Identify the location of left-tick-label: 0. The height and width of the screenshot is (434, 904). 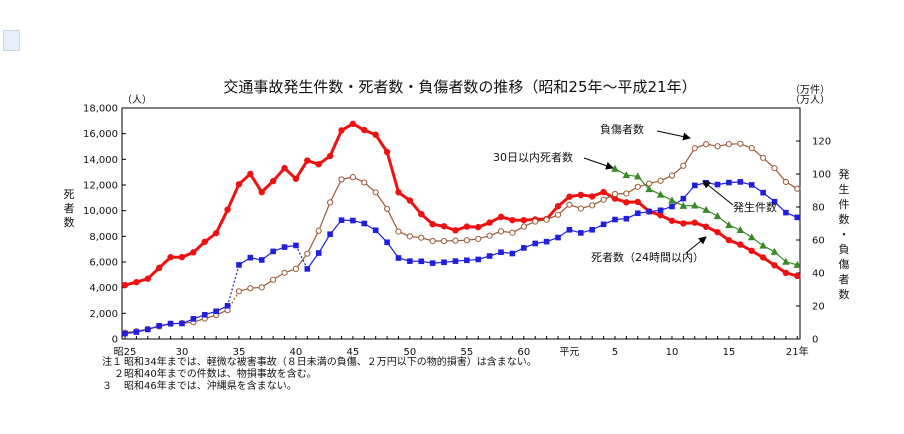
(115, 340).